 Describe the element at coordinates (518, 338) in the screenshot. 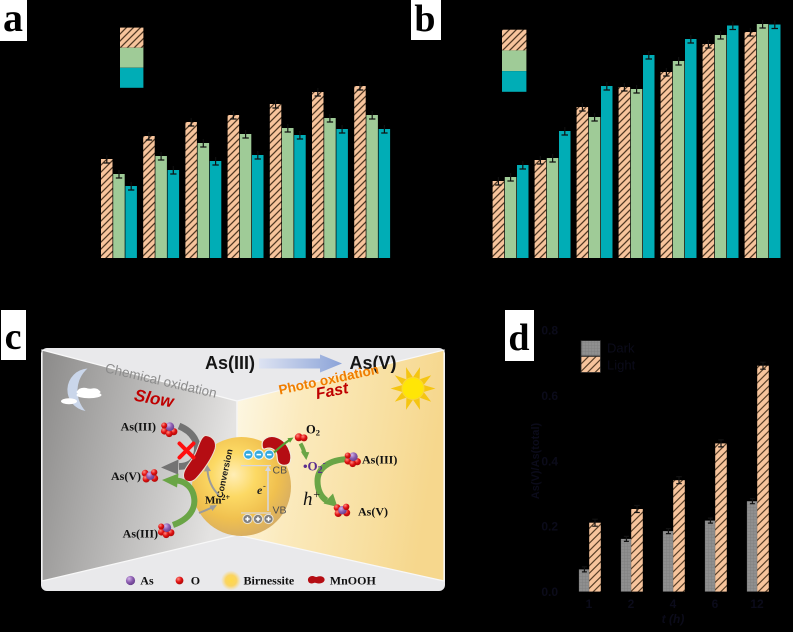

I see `svg-text: d` at that location.